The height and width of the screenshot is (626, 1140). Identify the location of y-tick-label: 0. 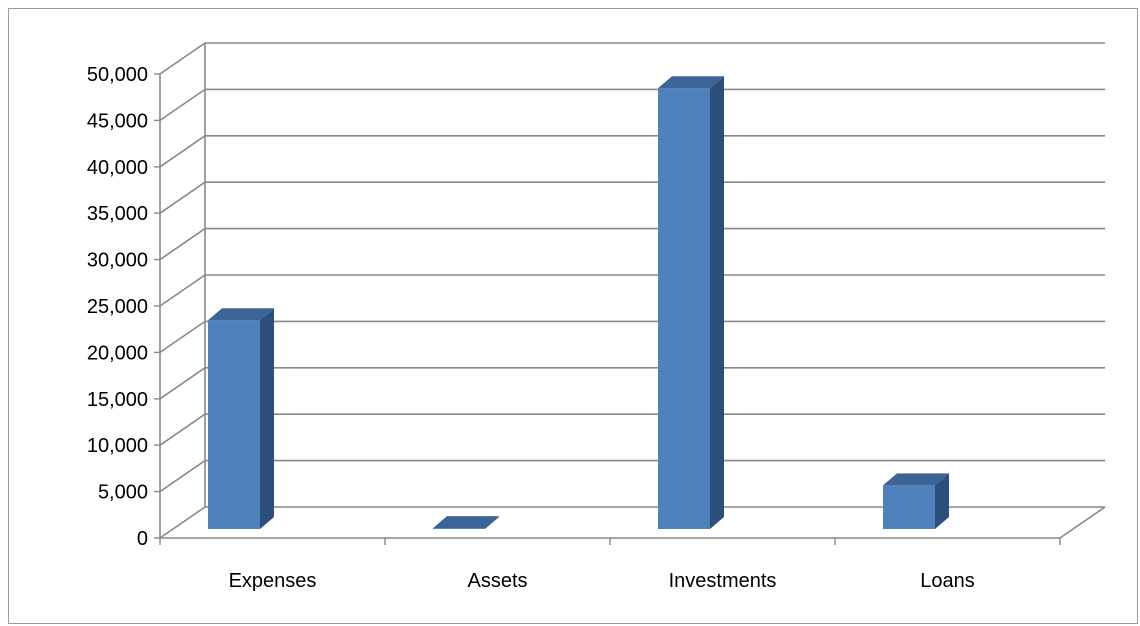
(142, 539).